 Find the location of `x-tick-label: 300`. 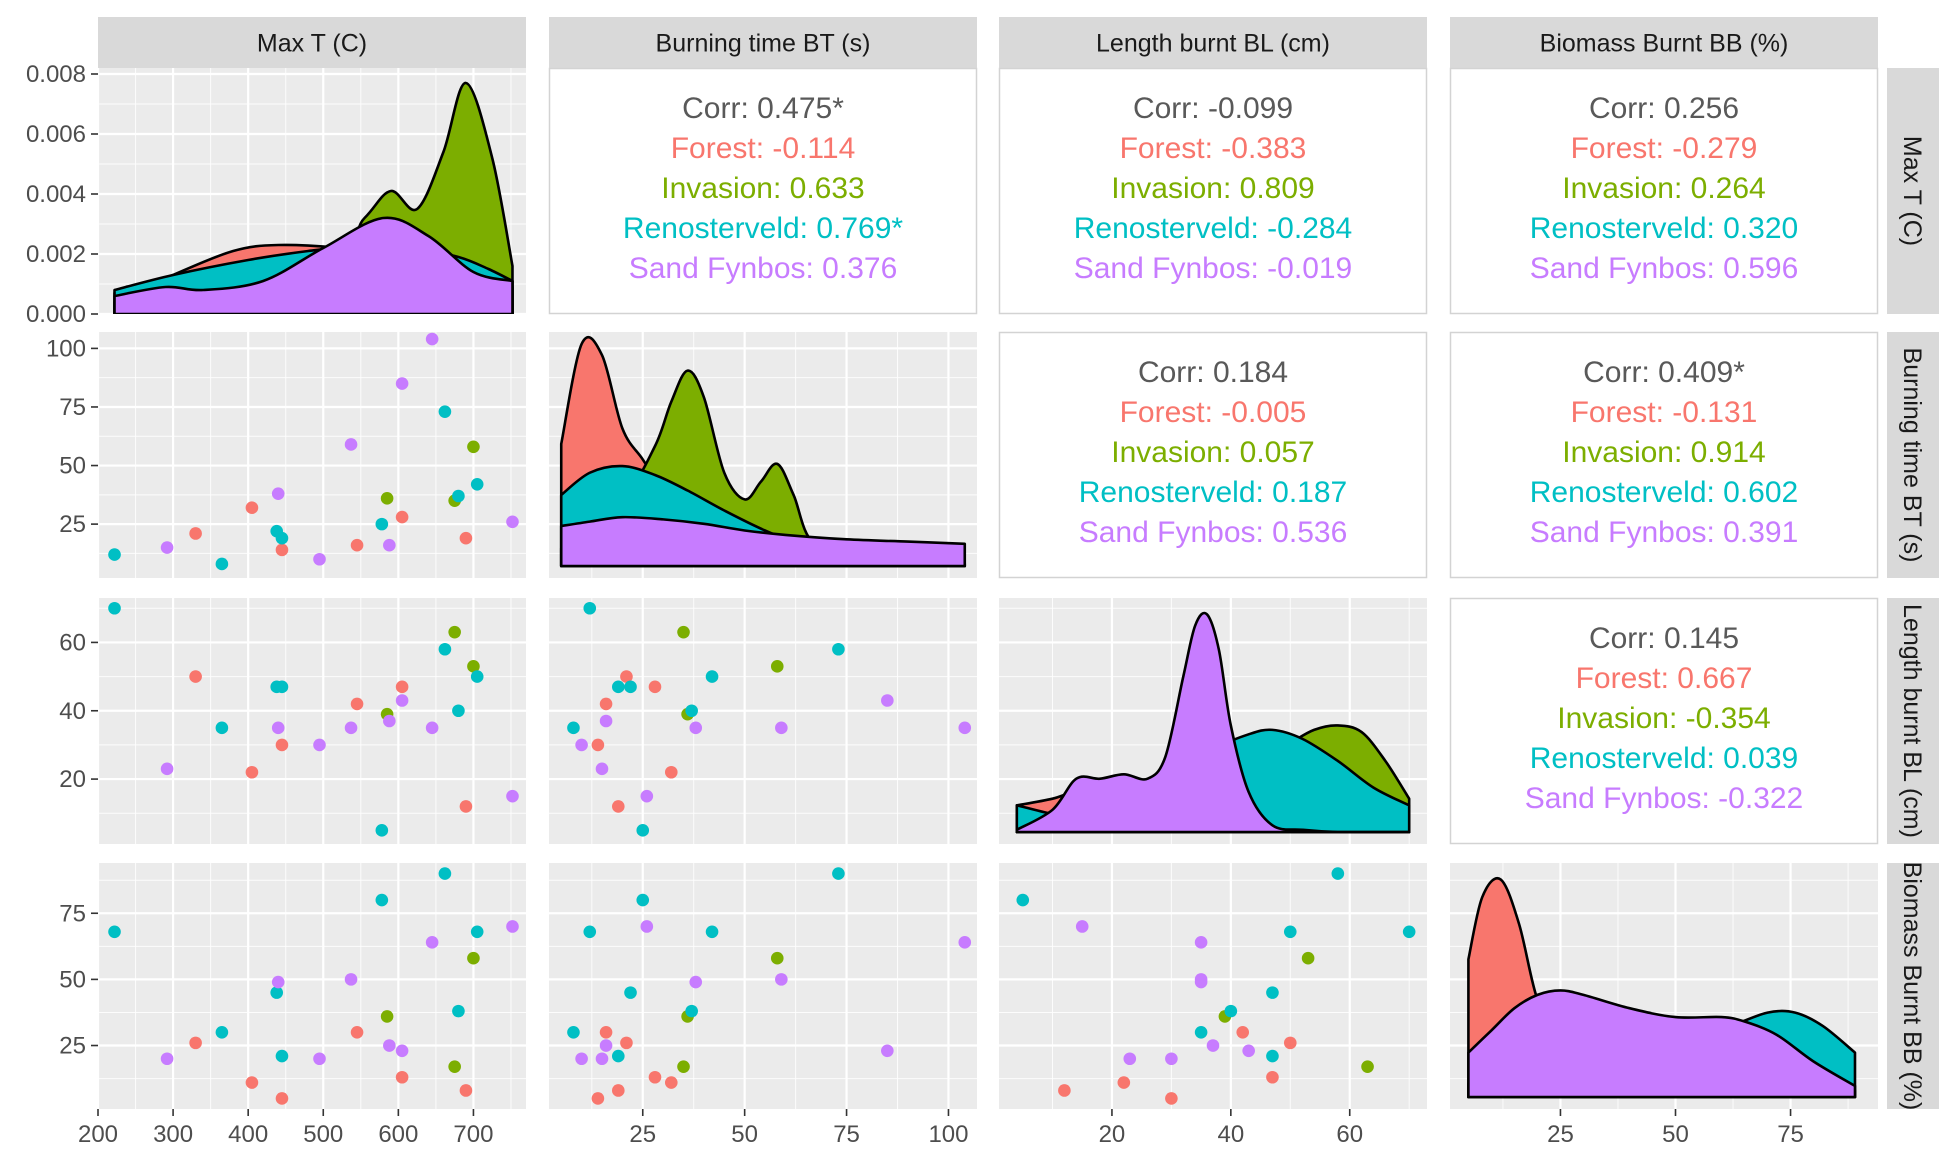

x-tick-label: 300 is located at coordinates (173, 1134).